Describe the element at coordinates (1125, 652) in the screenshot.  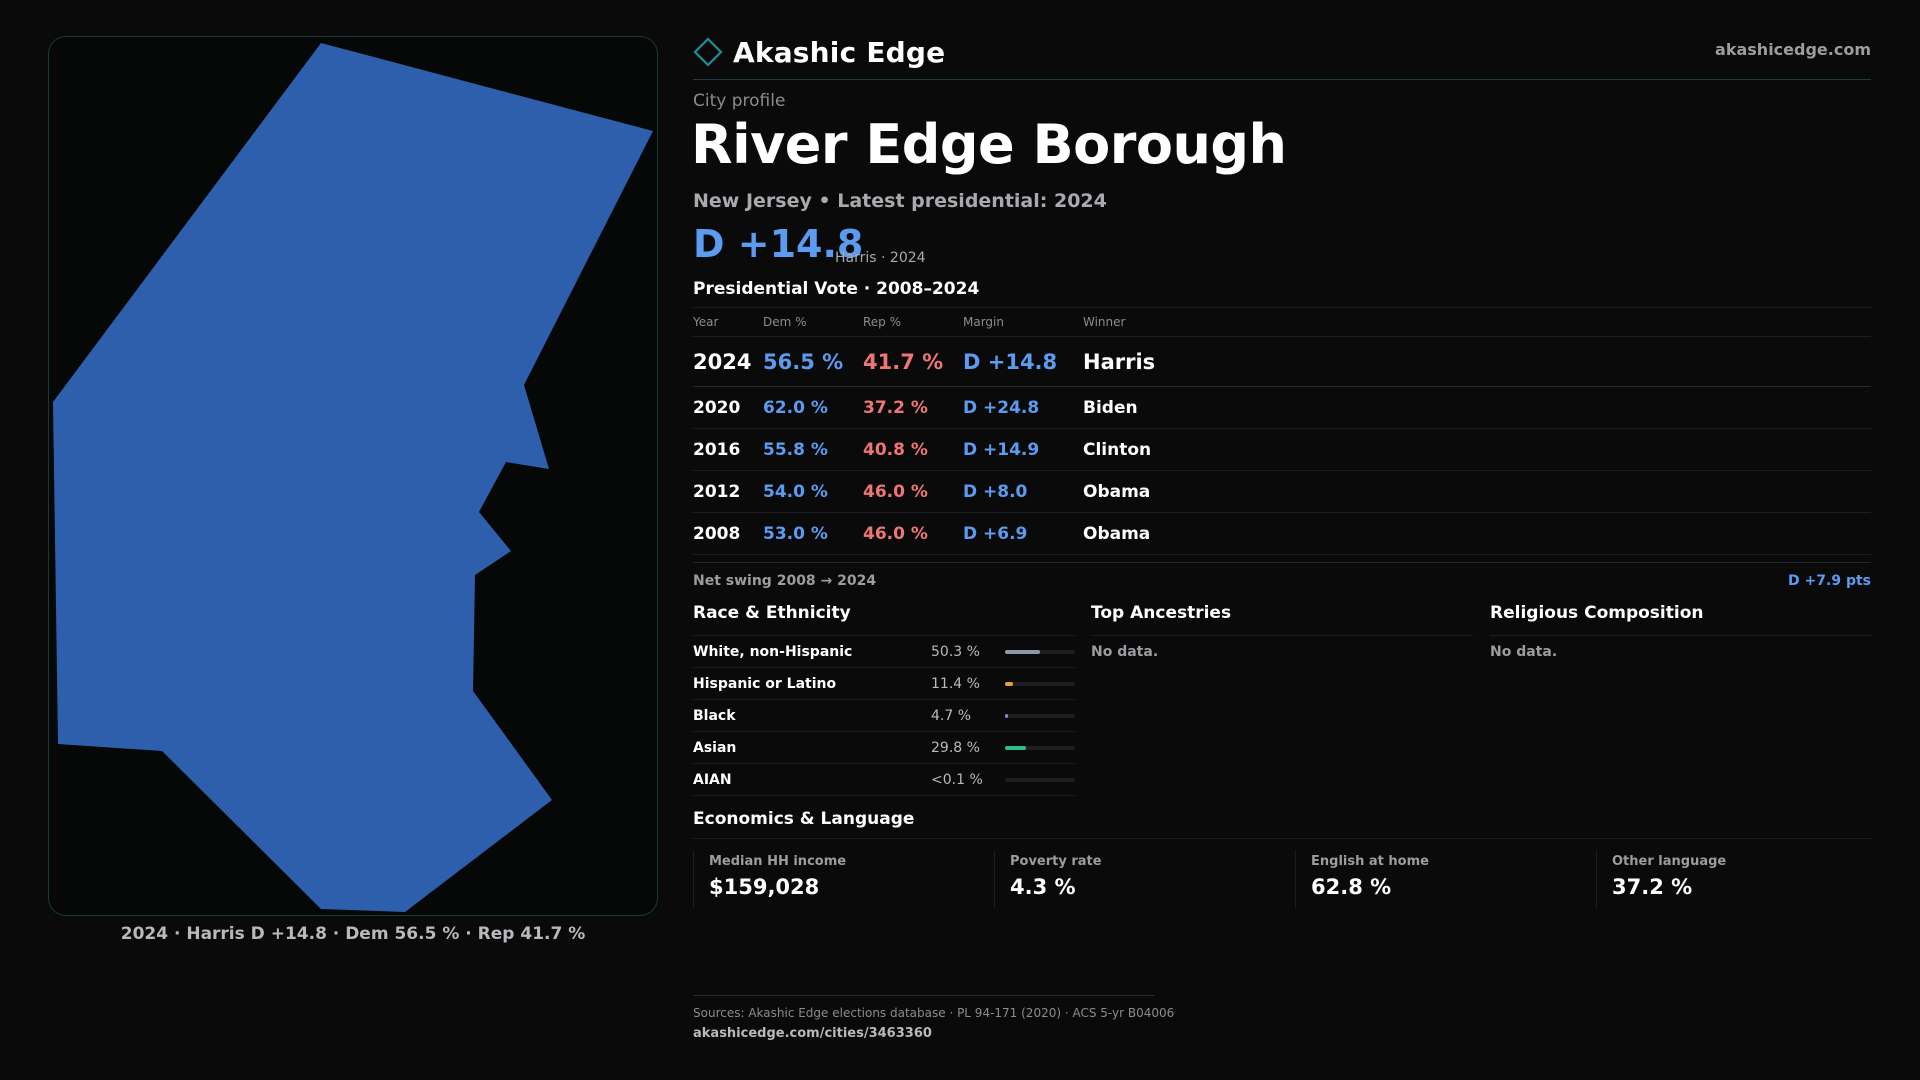
I see `ancestries-empty: No data.` at that location.